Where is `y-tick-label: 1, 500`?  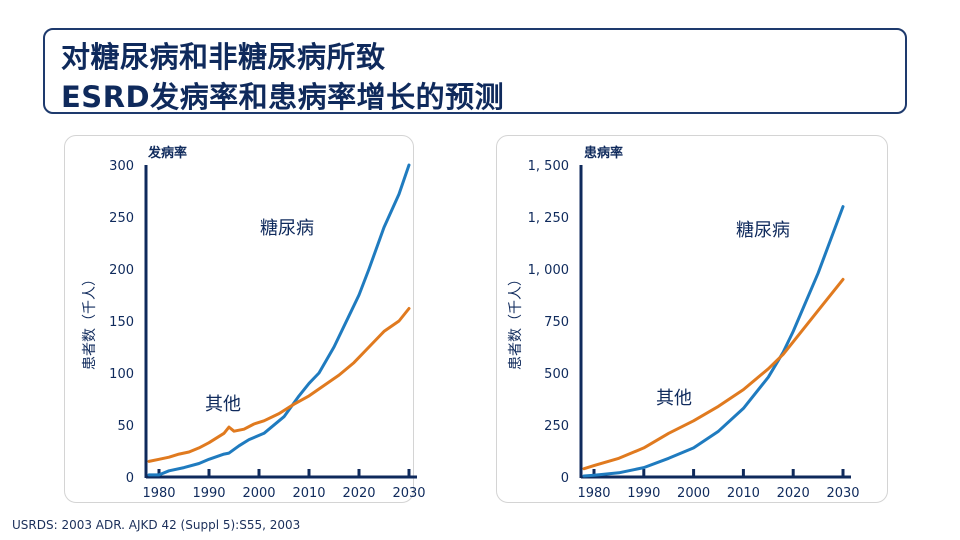
y-tick-label: 1, 500 is located at coordinates (548, 166).